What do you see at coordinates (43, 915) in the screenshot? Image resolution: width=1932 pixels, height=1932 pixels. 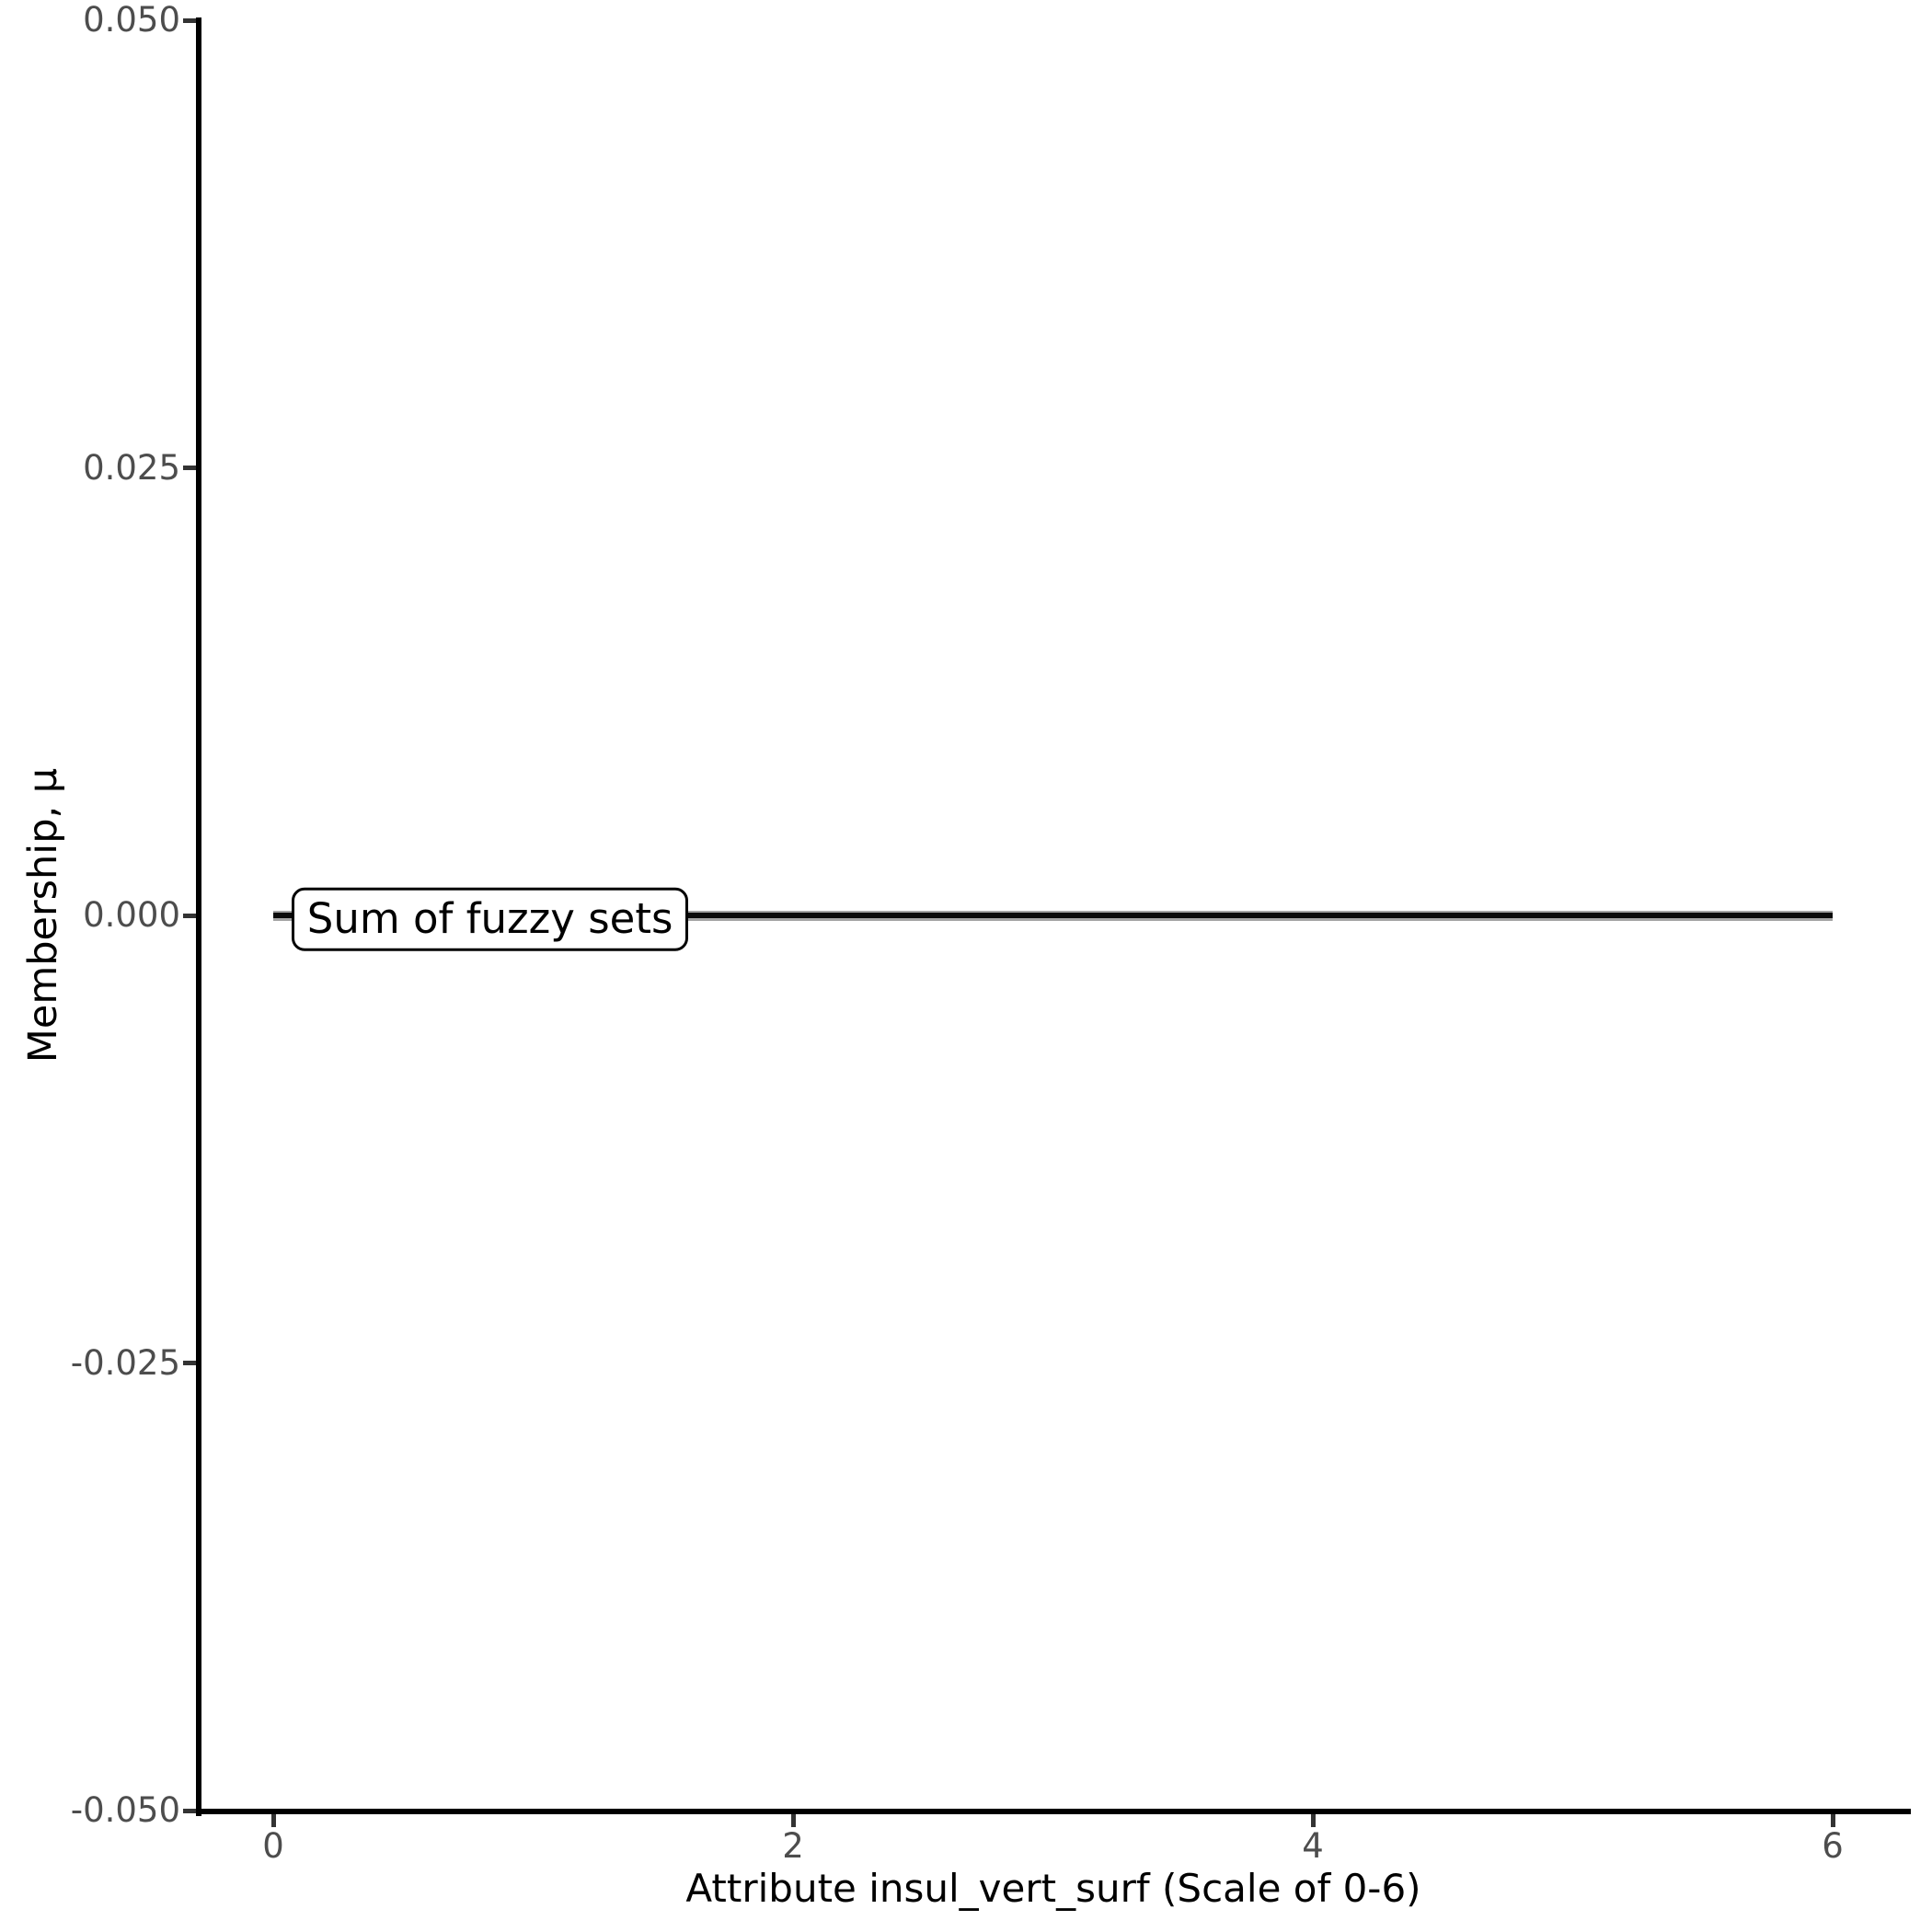 I see `y-axis-title: Membership, μ` at bounding box center [43, 915].